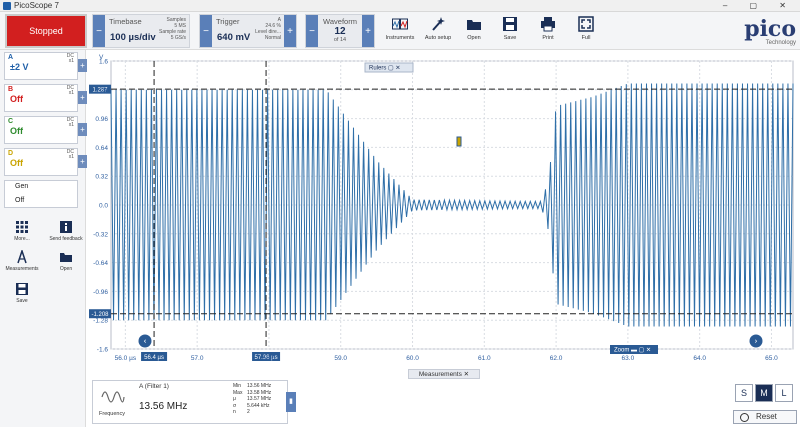 The image size is (800, 427). Describe the element at coordinates (11, 153) in the screenshot. I see `channel-d-name: D` at that location.